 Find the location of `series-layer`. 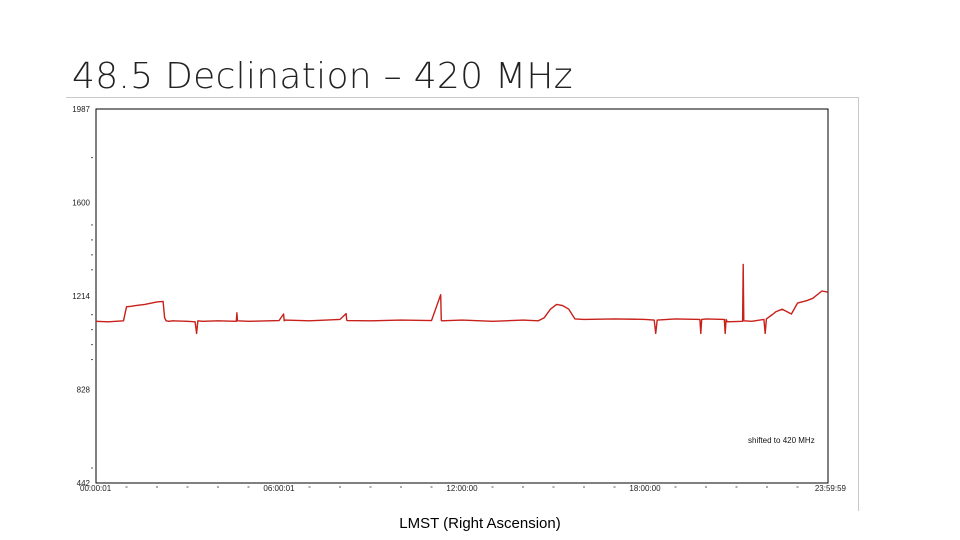

series-layer is located at coordinates (462, 299).